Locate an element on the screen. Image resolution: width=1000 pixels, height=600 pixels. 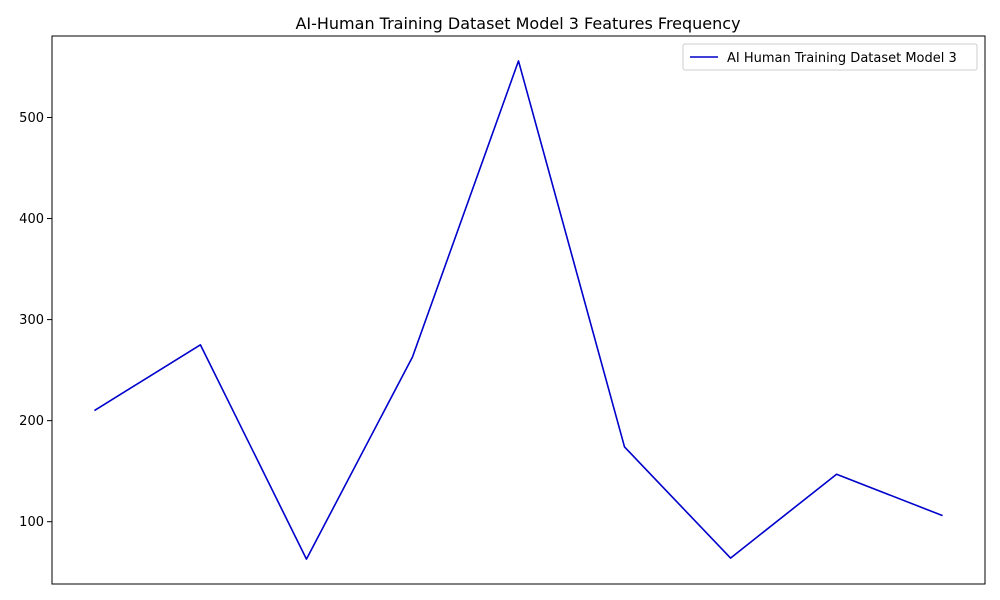
y-tick-label: 100 is located at coordinates (31, 522).